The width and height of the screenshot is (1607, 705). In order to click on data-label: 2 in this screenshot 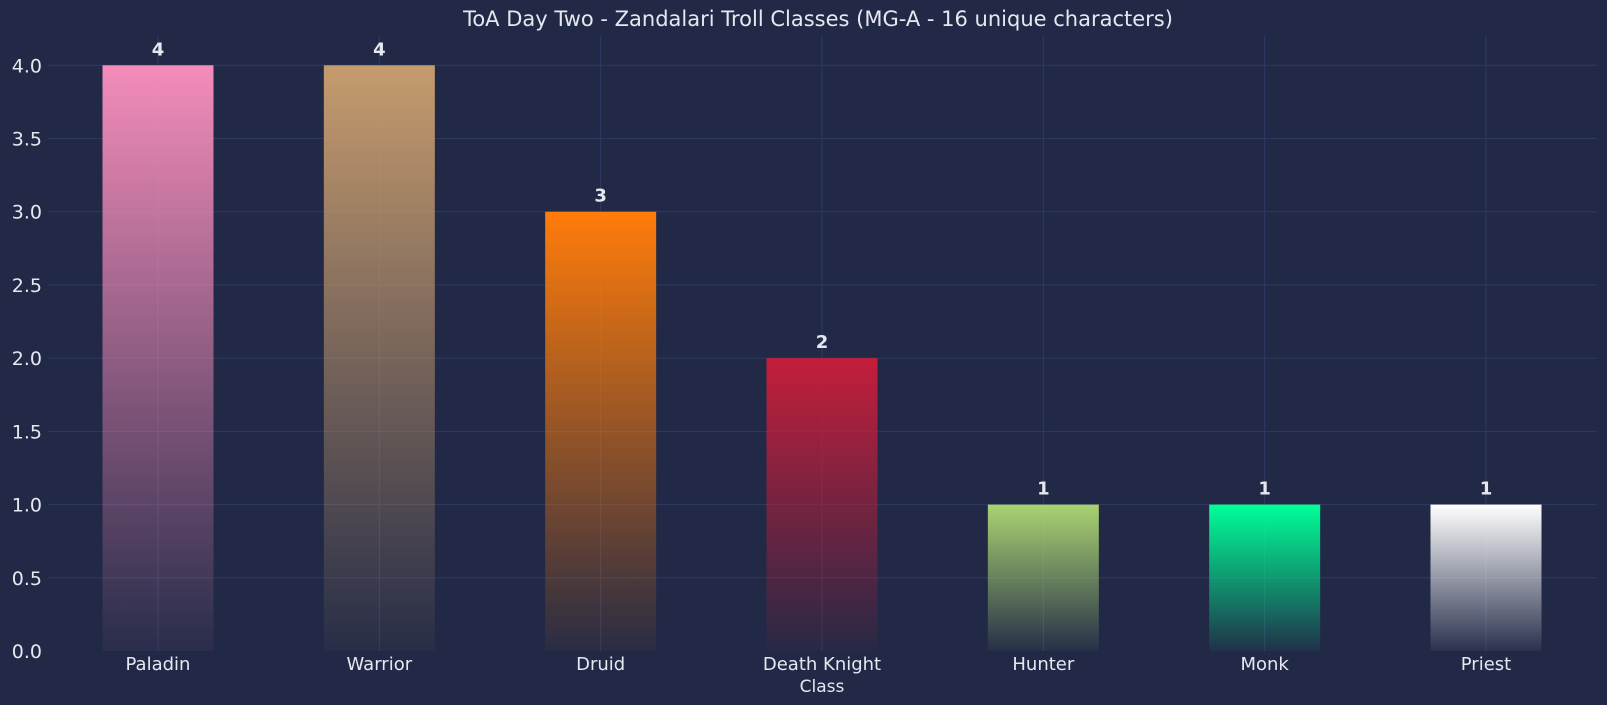, I will do `click(822, 342)`.